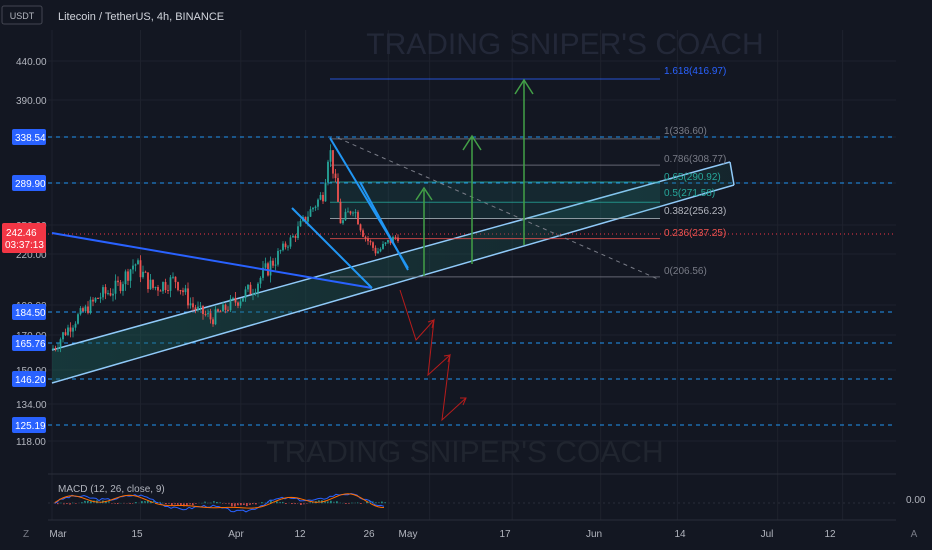 The image size is (932, 550). What do you see at coordinates (31, 255) in the screenshot?
I see `price-tick-label: 220.00` at bounding box center [31, 255].